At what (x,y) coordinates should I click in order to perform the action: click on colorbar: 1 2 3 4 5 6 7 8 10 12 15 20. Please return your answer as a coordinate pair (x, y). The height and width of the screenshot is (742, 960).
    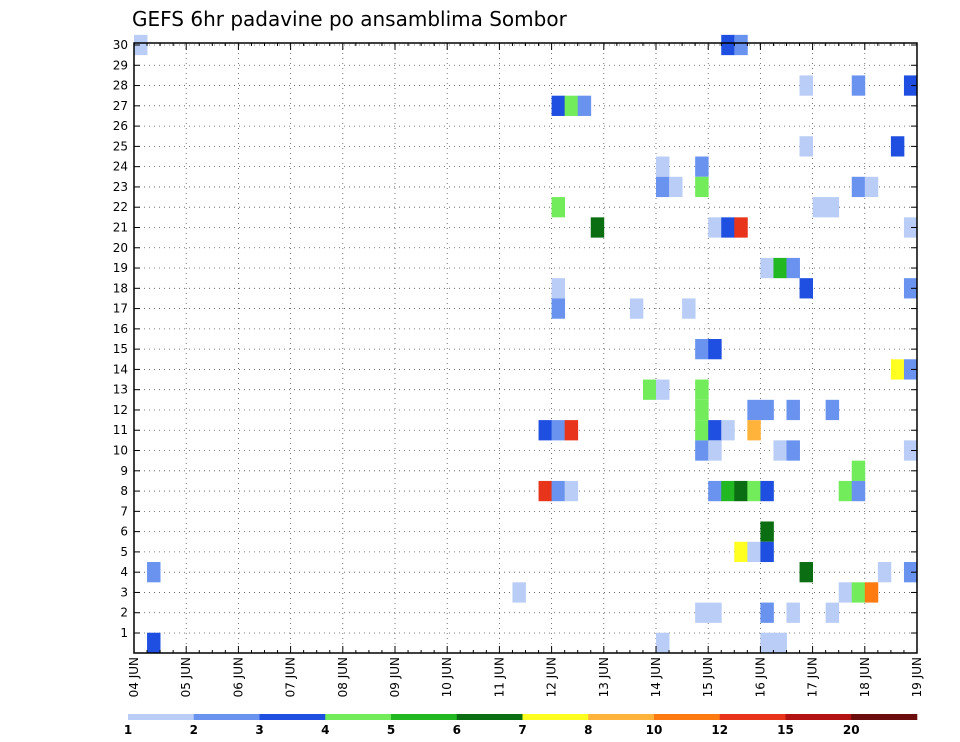
    Looking at the image, I should click on (521, 725).